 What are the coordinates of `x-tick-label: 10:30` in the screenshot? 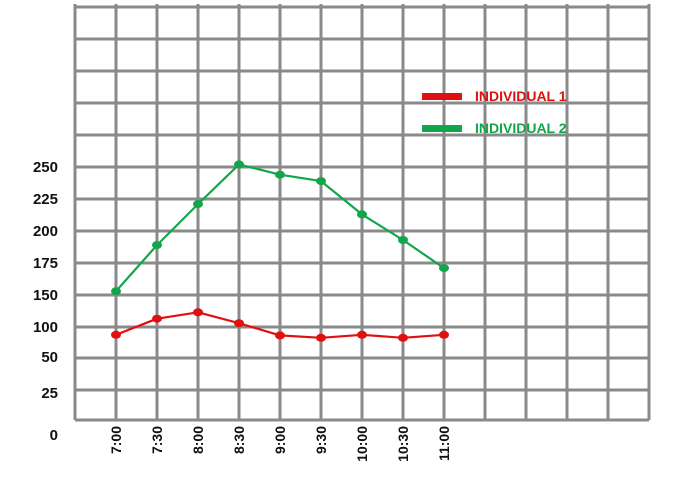 It's located at (403, 444).